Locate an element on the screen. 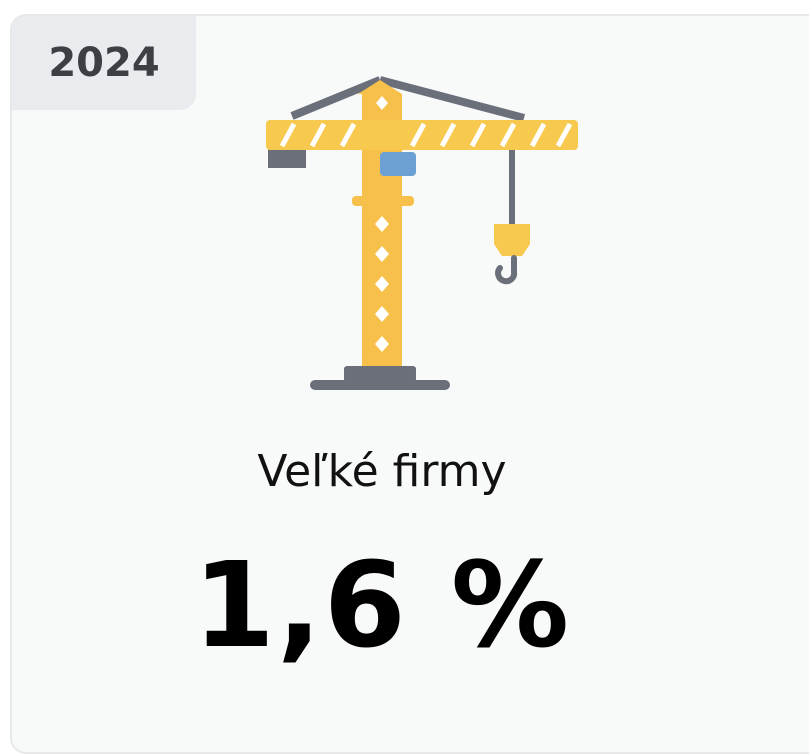  category-label: Veľké firmy is located at coordinates (382, 471).